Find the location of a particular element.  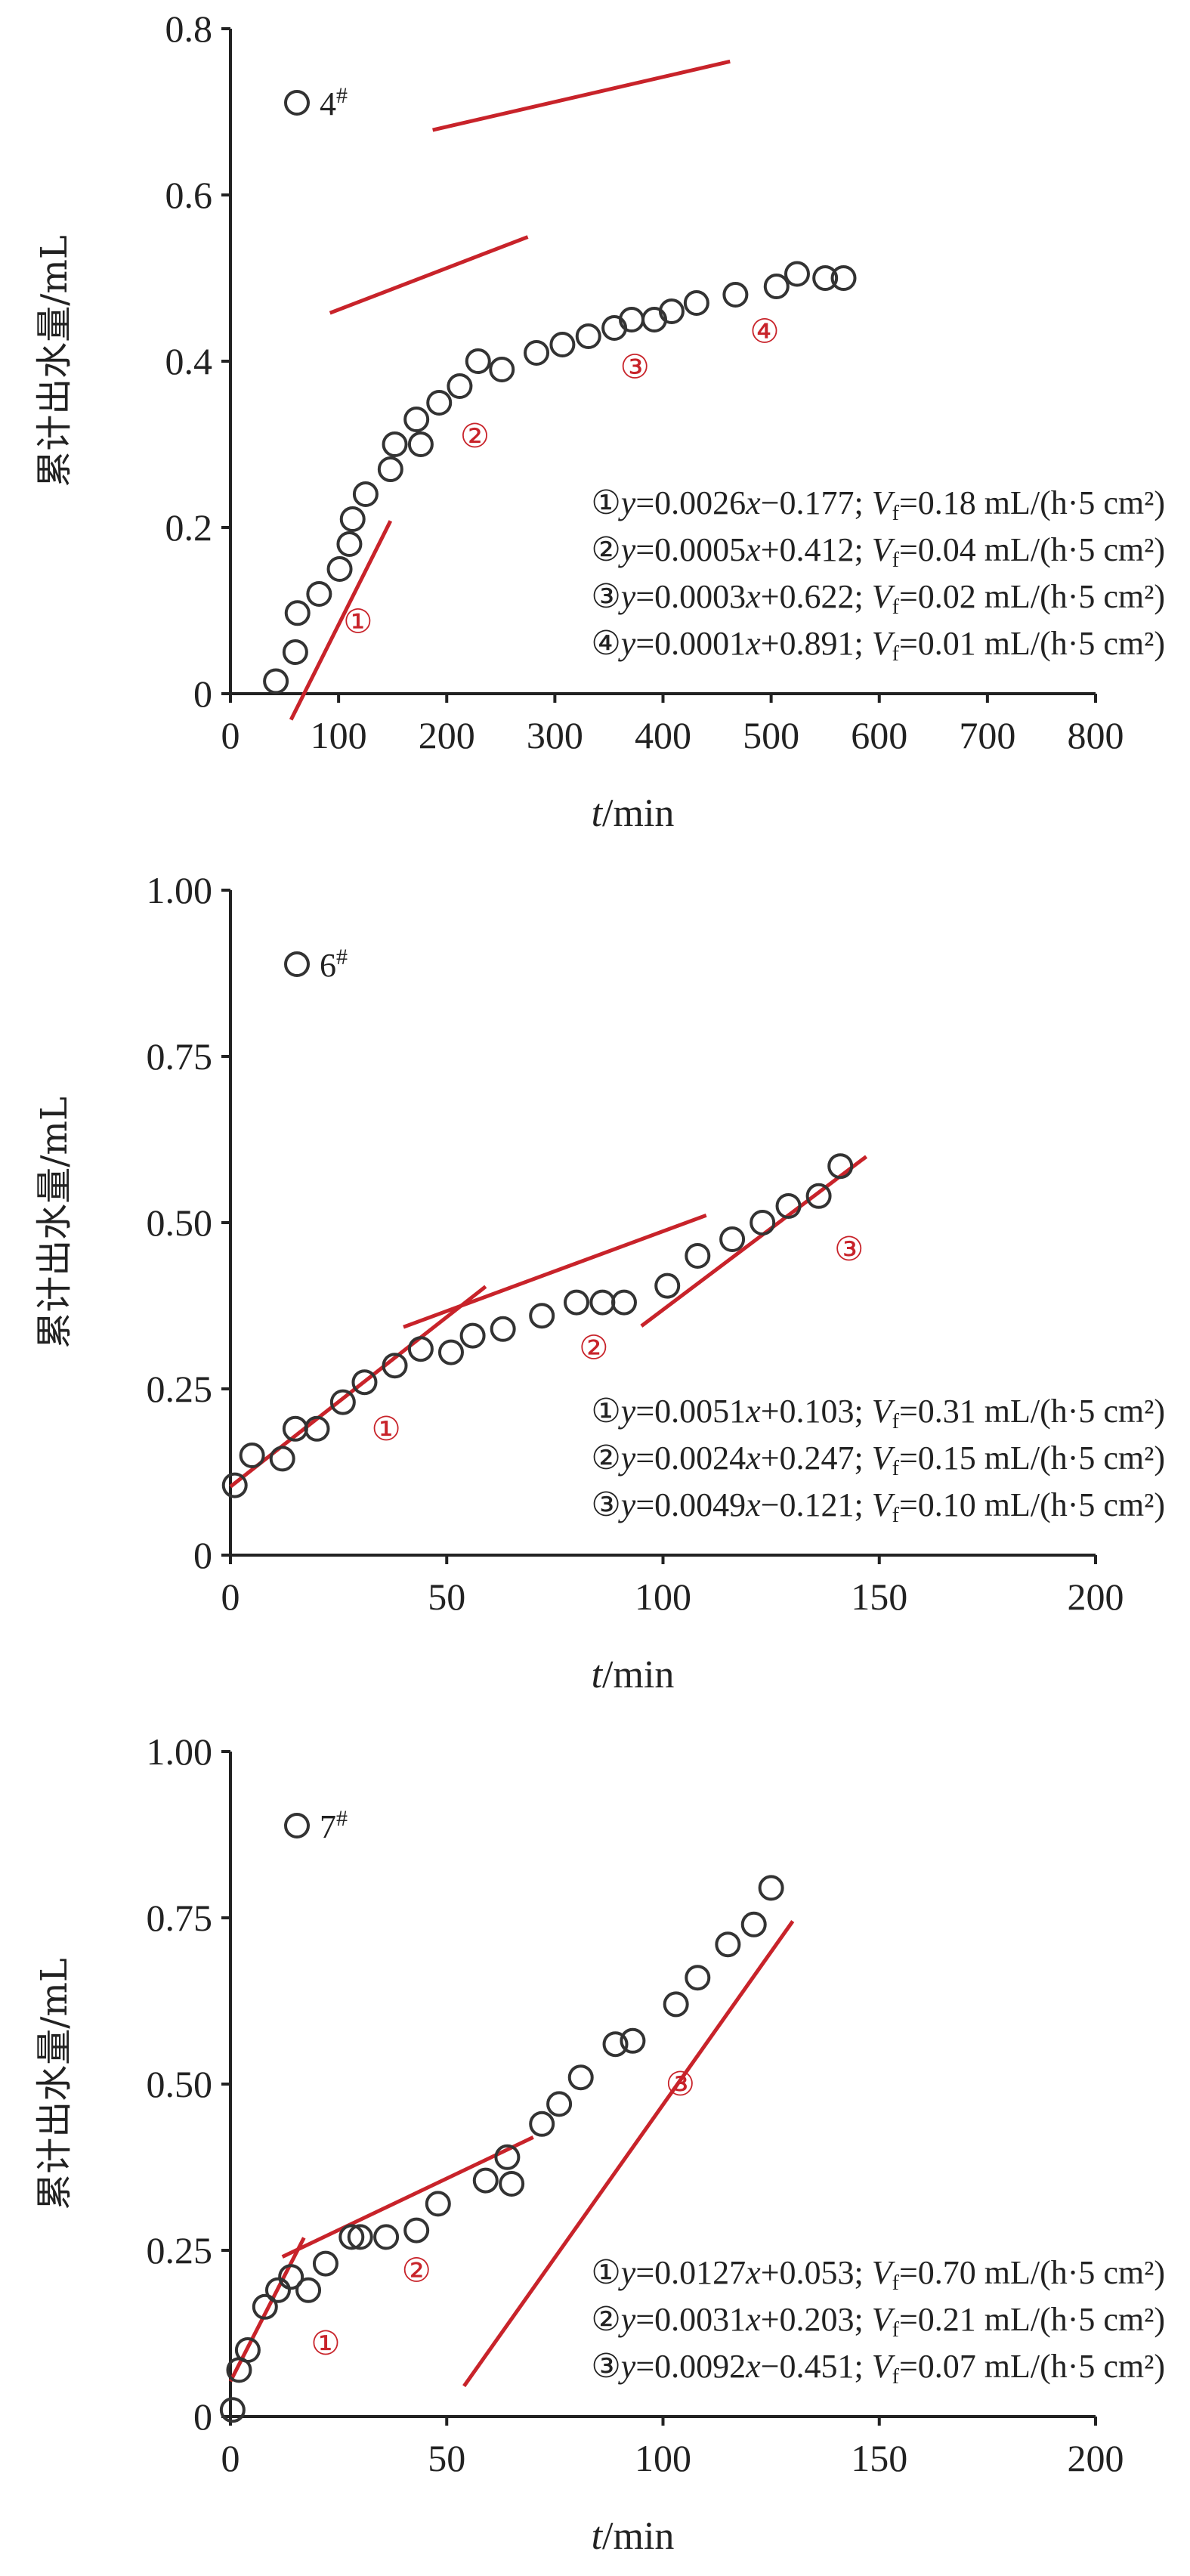

fit-equation-1: ①y=0.0127x+0.053; Vf=0.70 mL/(h·5 cm²) is located at coordinates (878, 2274).